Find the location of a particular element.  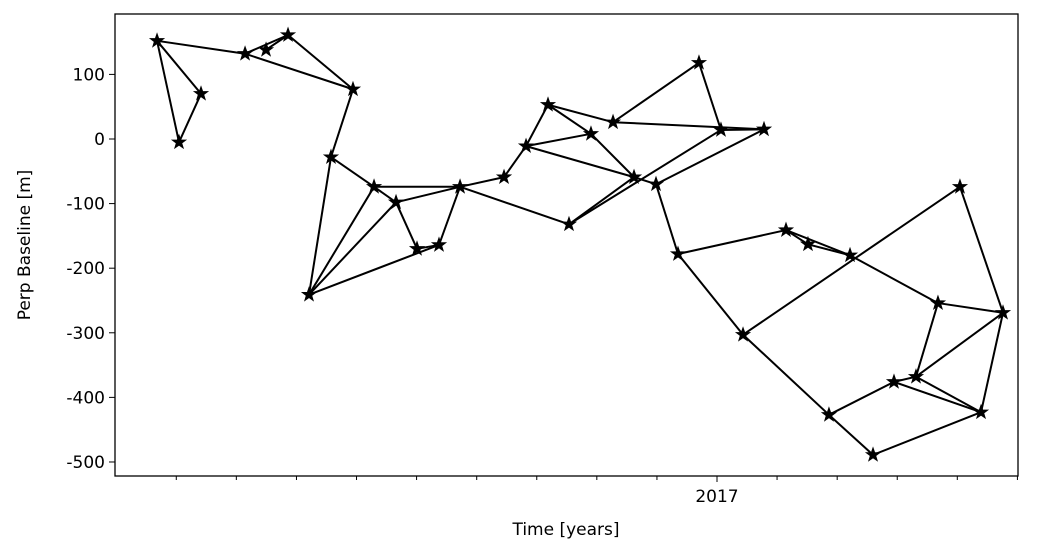

y-tick-label: -300 is located at coordinates (85, 334).